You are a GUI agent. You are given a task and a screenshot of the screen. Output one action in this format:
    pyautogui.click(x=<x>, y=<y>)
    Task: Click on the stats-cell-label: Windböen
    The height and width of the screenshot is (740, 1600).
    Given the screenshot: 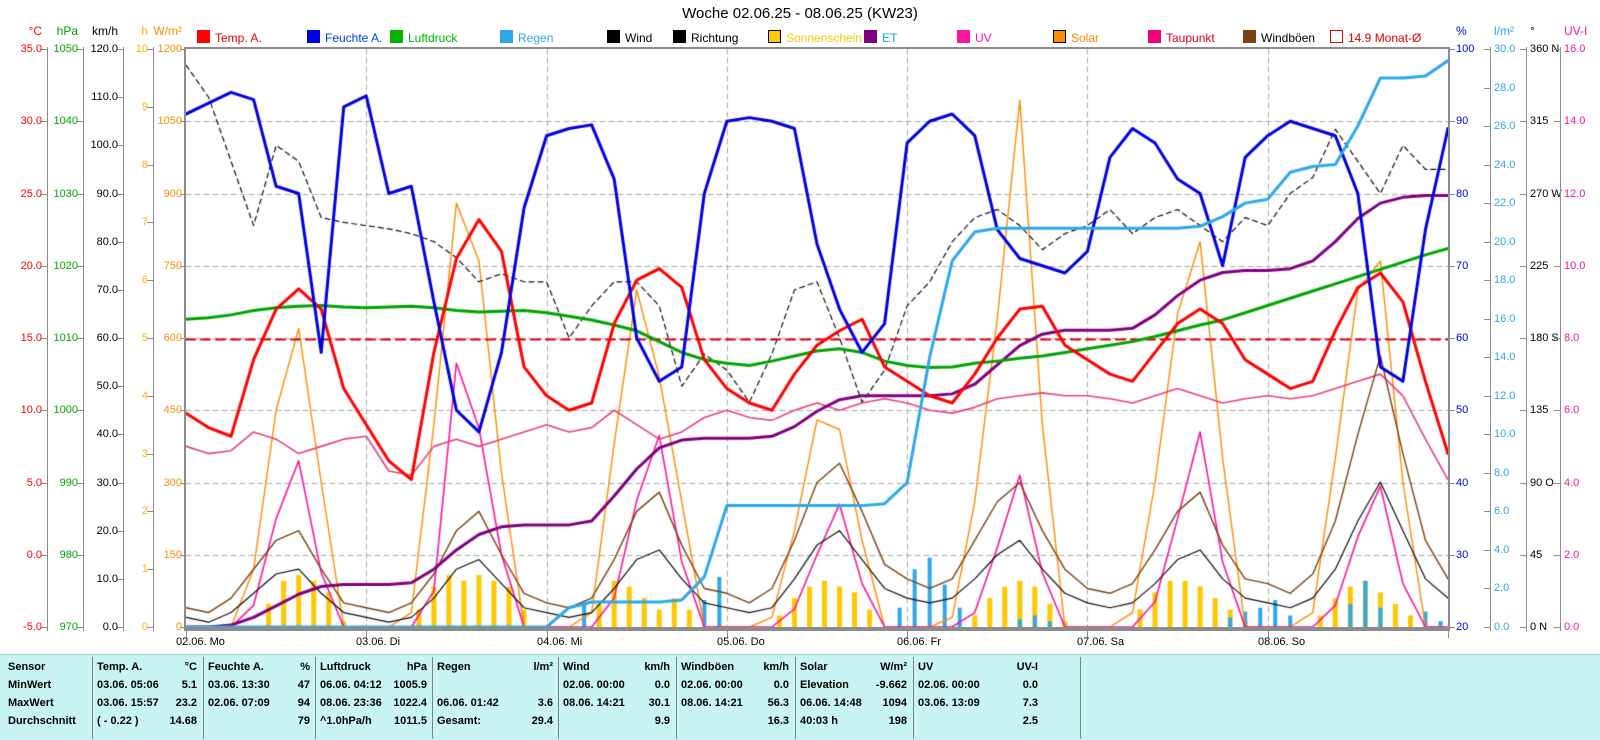 What is the action you would take?
    pyautogui.click(x=708, y=667)
    